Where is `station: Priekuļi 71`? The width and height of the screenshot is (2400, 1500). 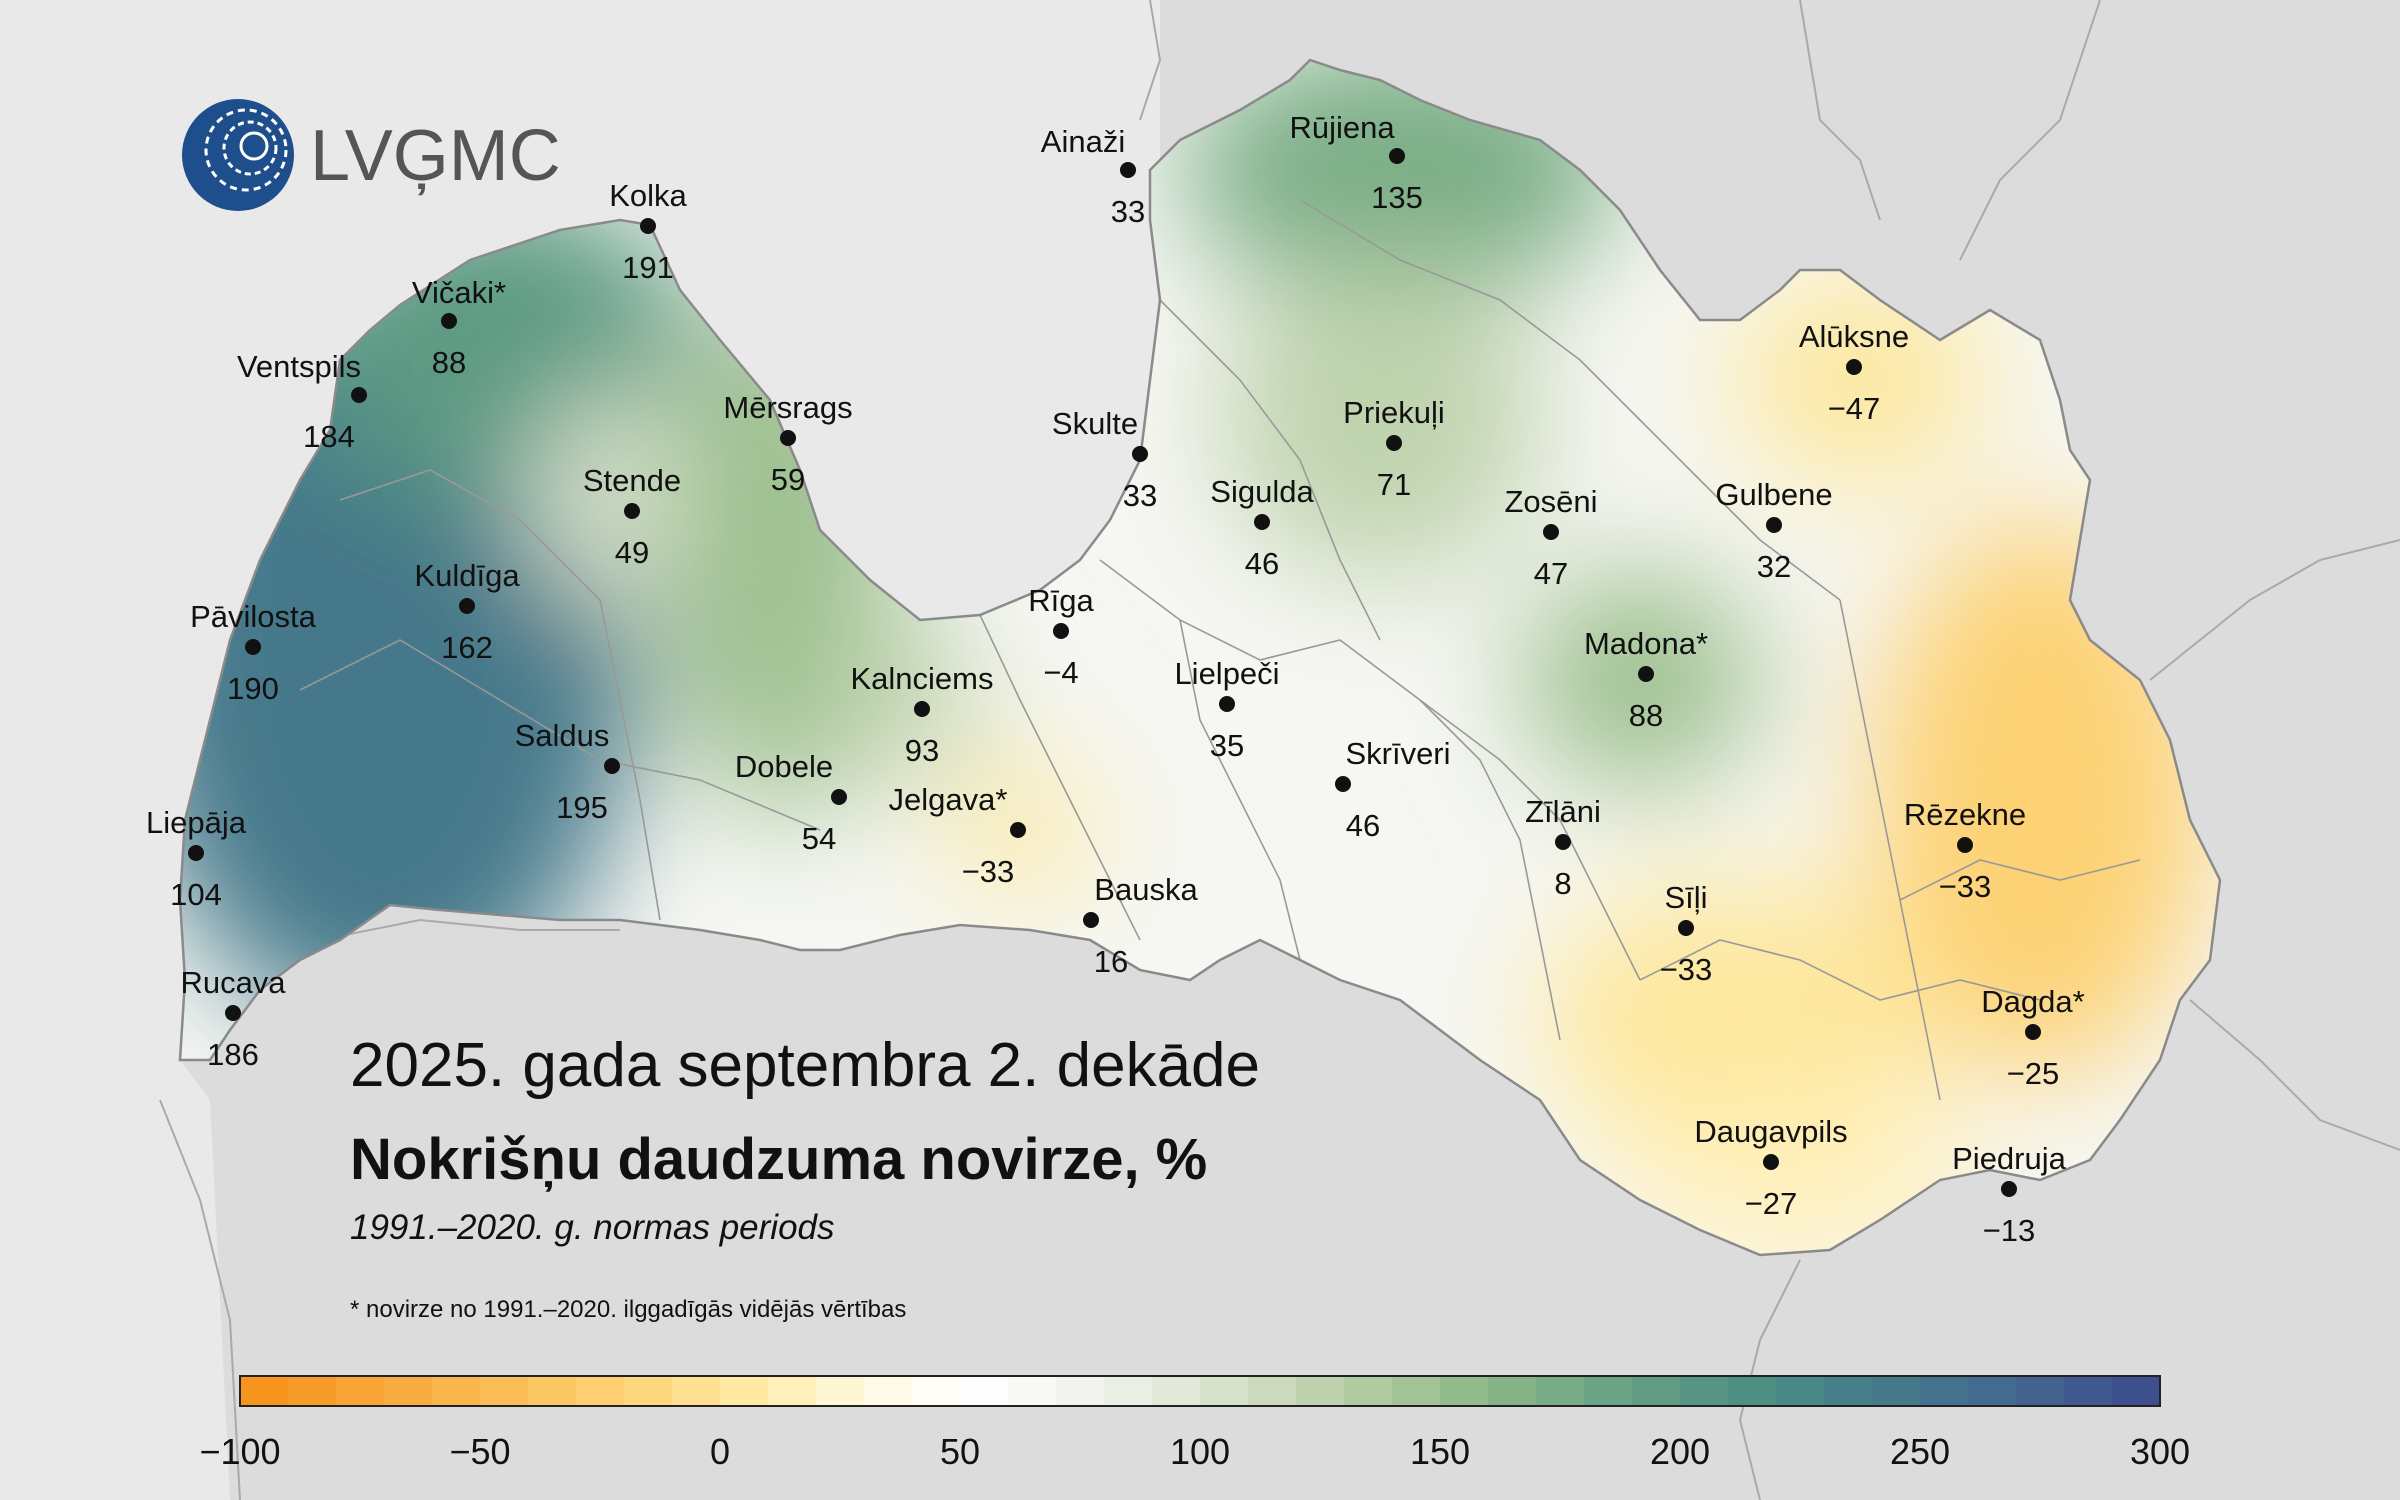 station: Priekuļi 71 is located at coordinates (1394, 448).